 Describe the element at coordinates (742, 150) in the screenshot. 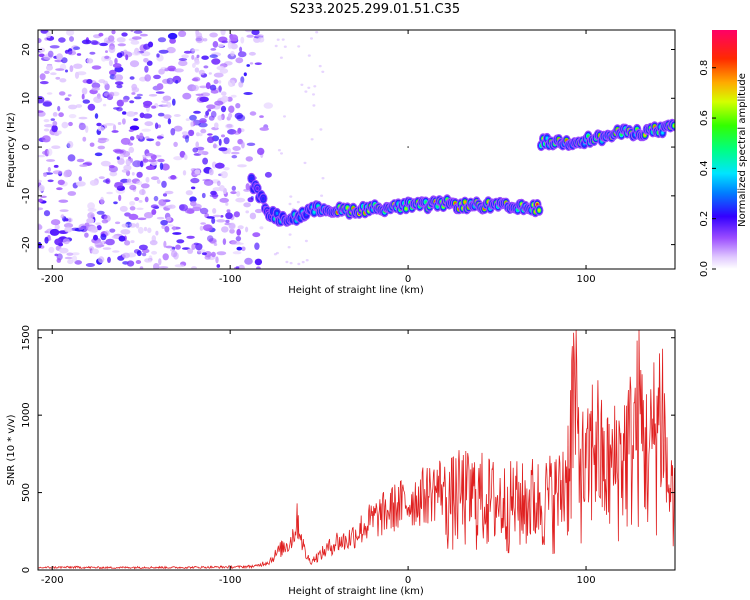

I see `colorbar-label: Normalized spectral amplitude` at that location.